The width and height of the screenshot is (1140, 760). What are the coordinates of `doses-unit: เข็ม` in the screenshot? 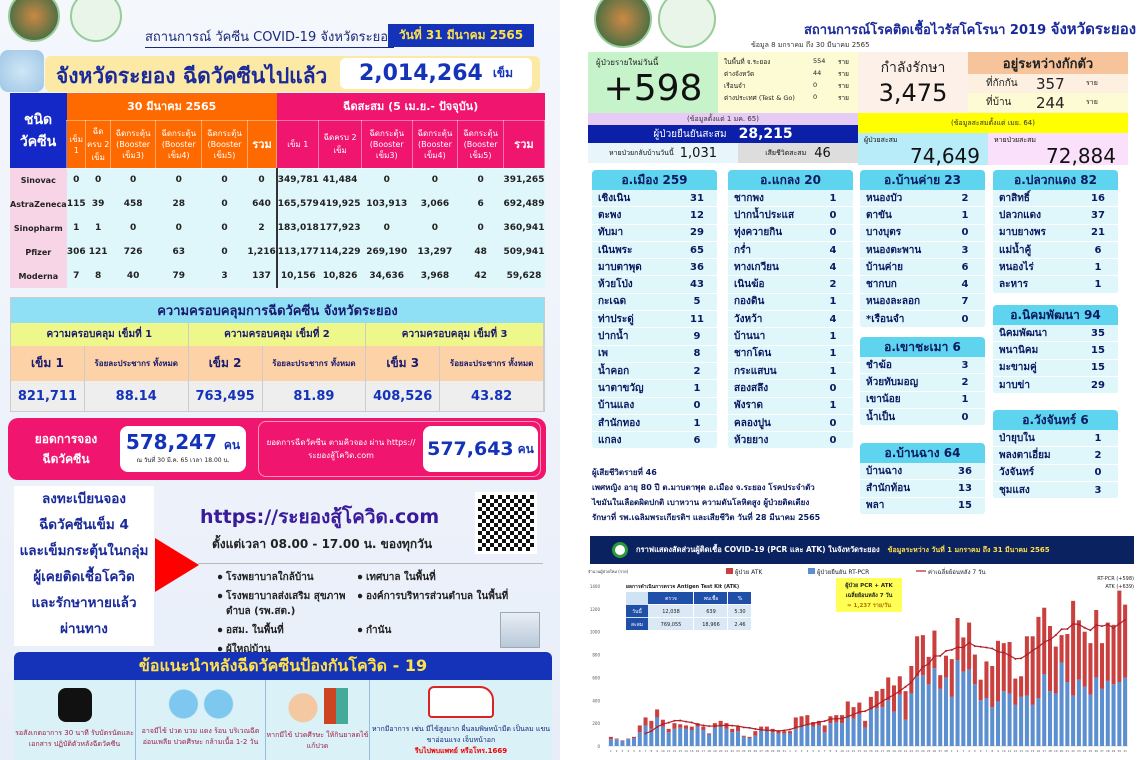 It's located at (503, 73).